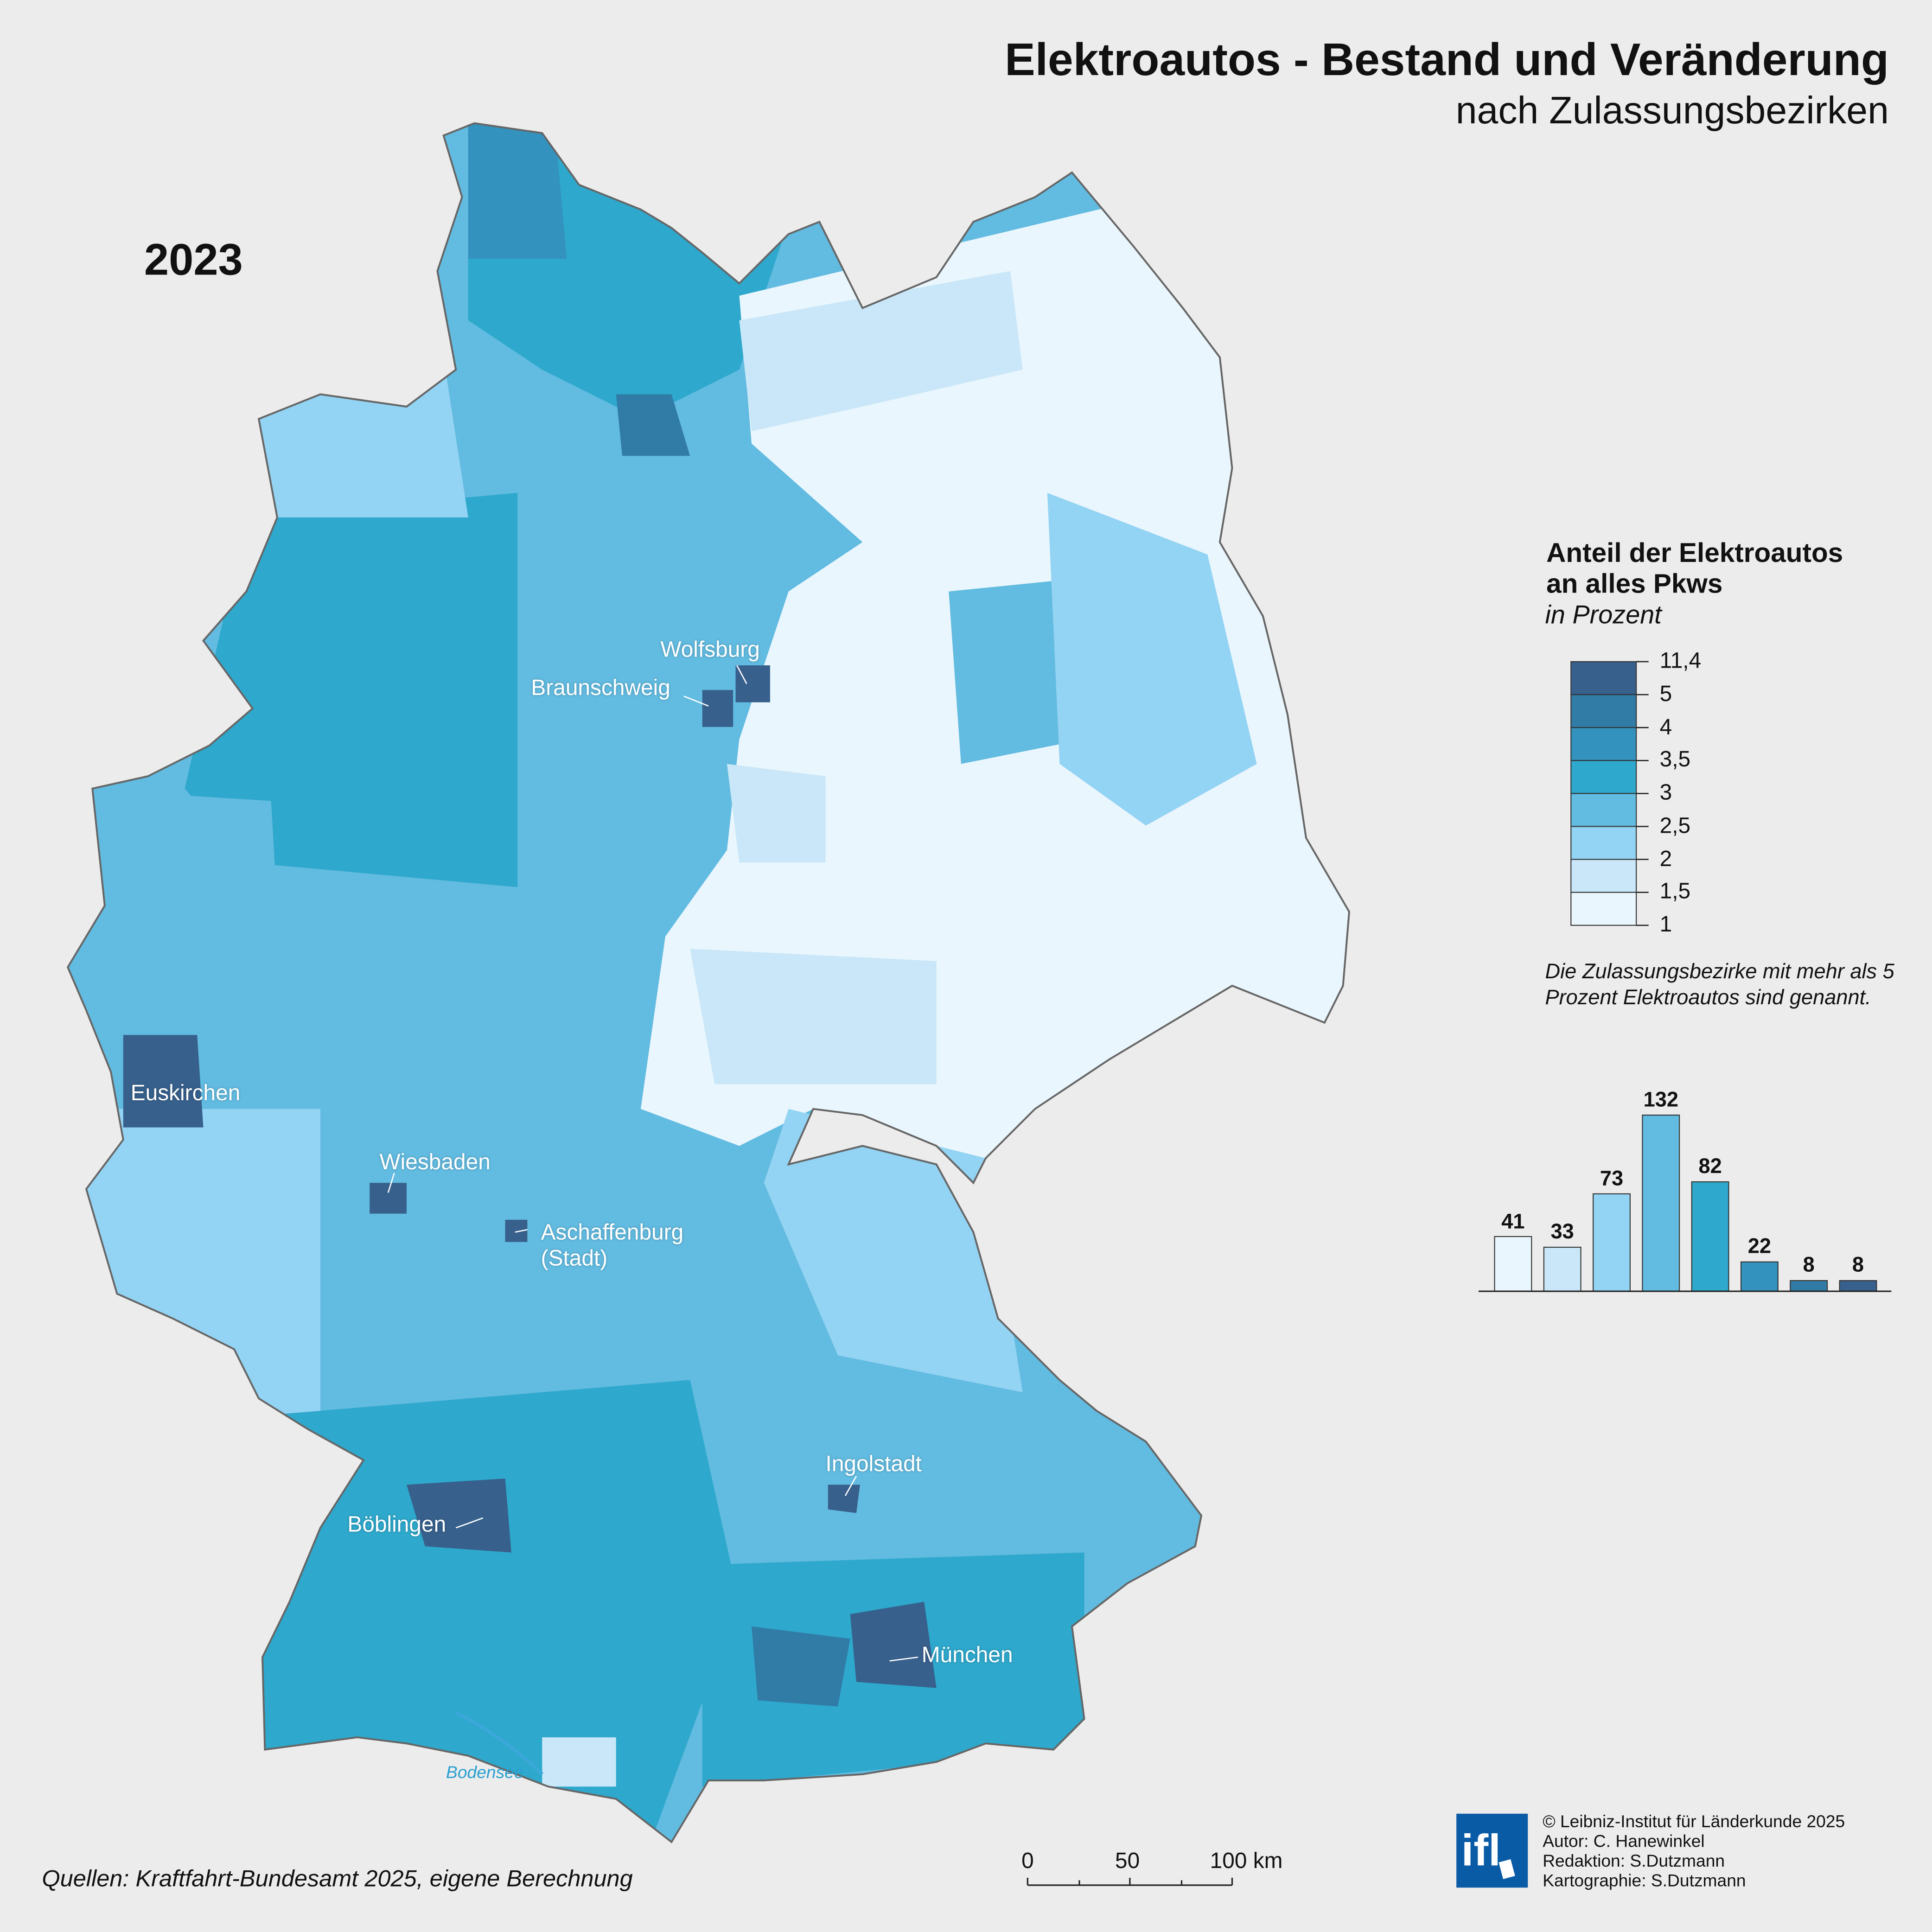 This screenshot has width=1932, height=1932. What do you see at coordinates (351, 690) in the screenshot?
I see `region-muensterland` at bounding box center [351, 690].